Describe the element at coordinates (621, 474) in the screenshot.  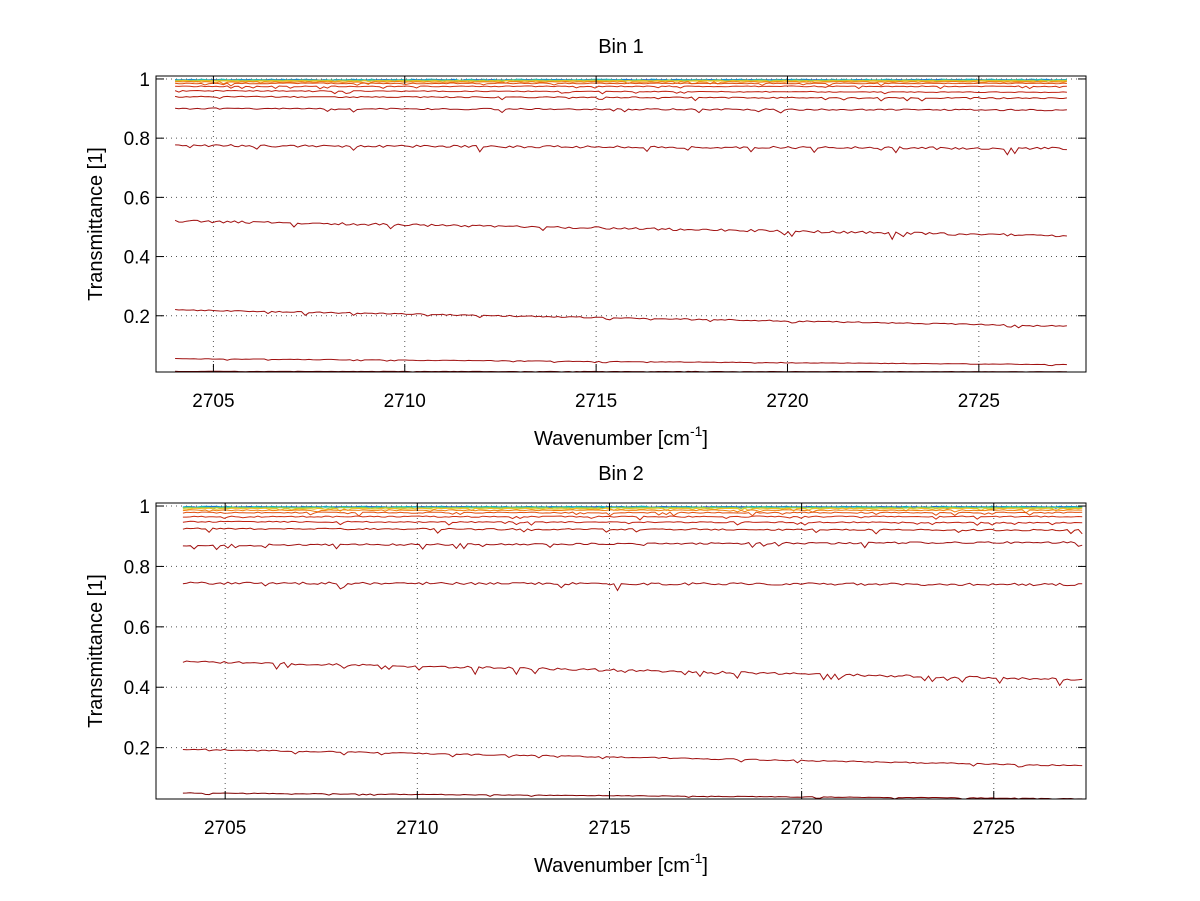
I see `chart-title: Bin 2` at that location.